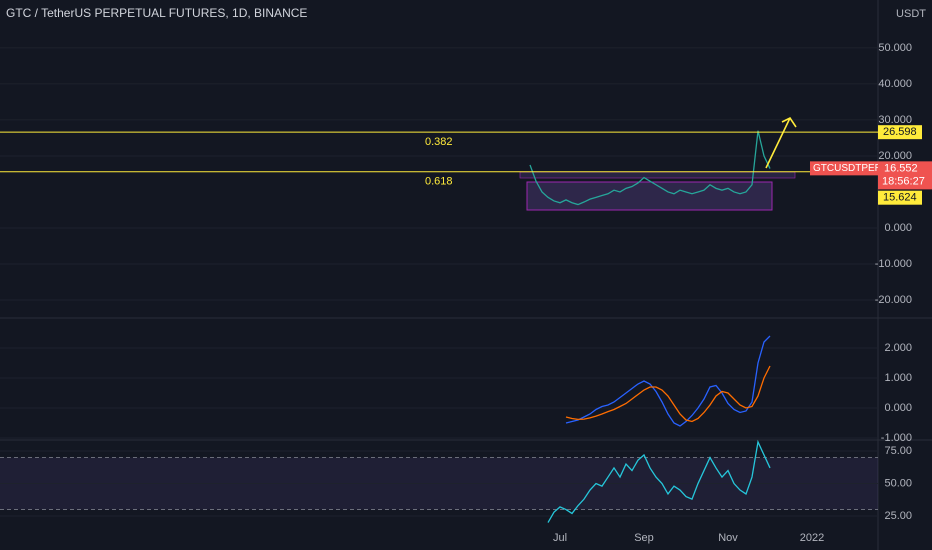  I want to click on y-tick-label: -1.000, so click(896, 438).